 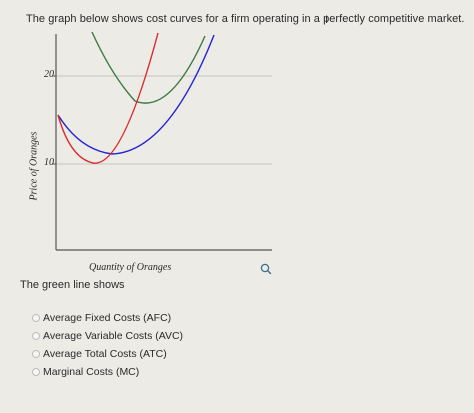 What do you see at coordinates (148, 67) in the screenshot?
I see `green-curve` at bounding box center [148, 67].